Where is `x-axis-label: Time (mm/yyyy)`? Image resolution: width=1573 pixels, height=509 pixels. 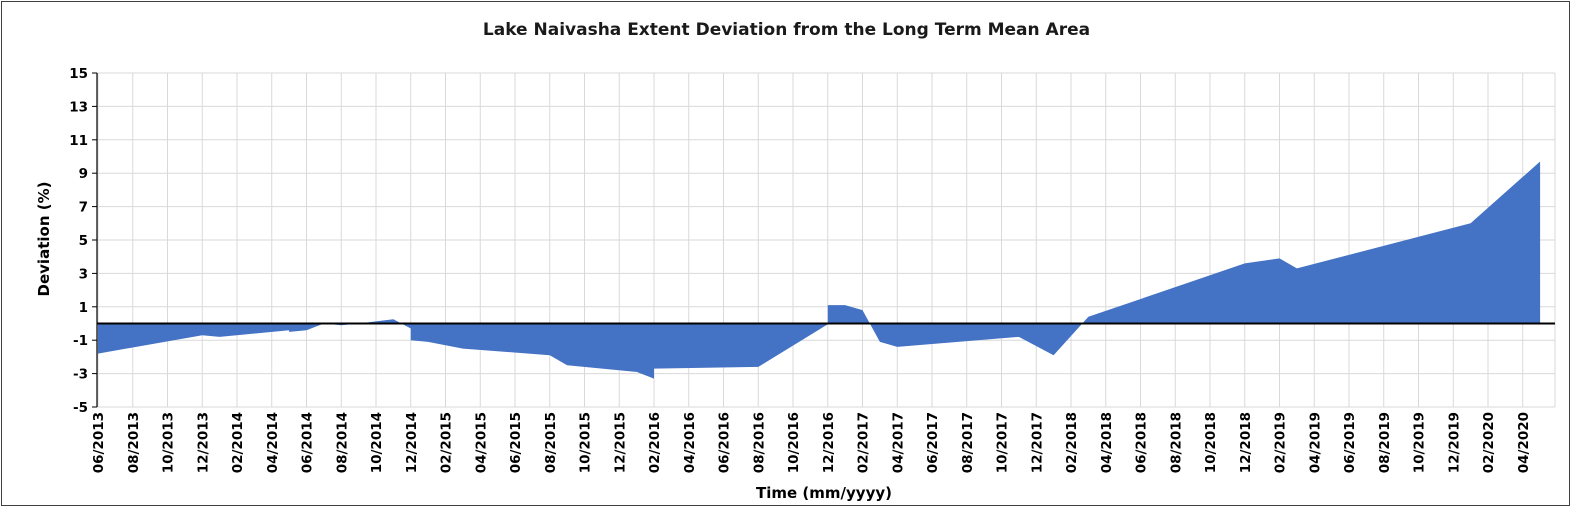 x-axis-label: Time (mm/yyyy) is located at coordinates (824, 493).